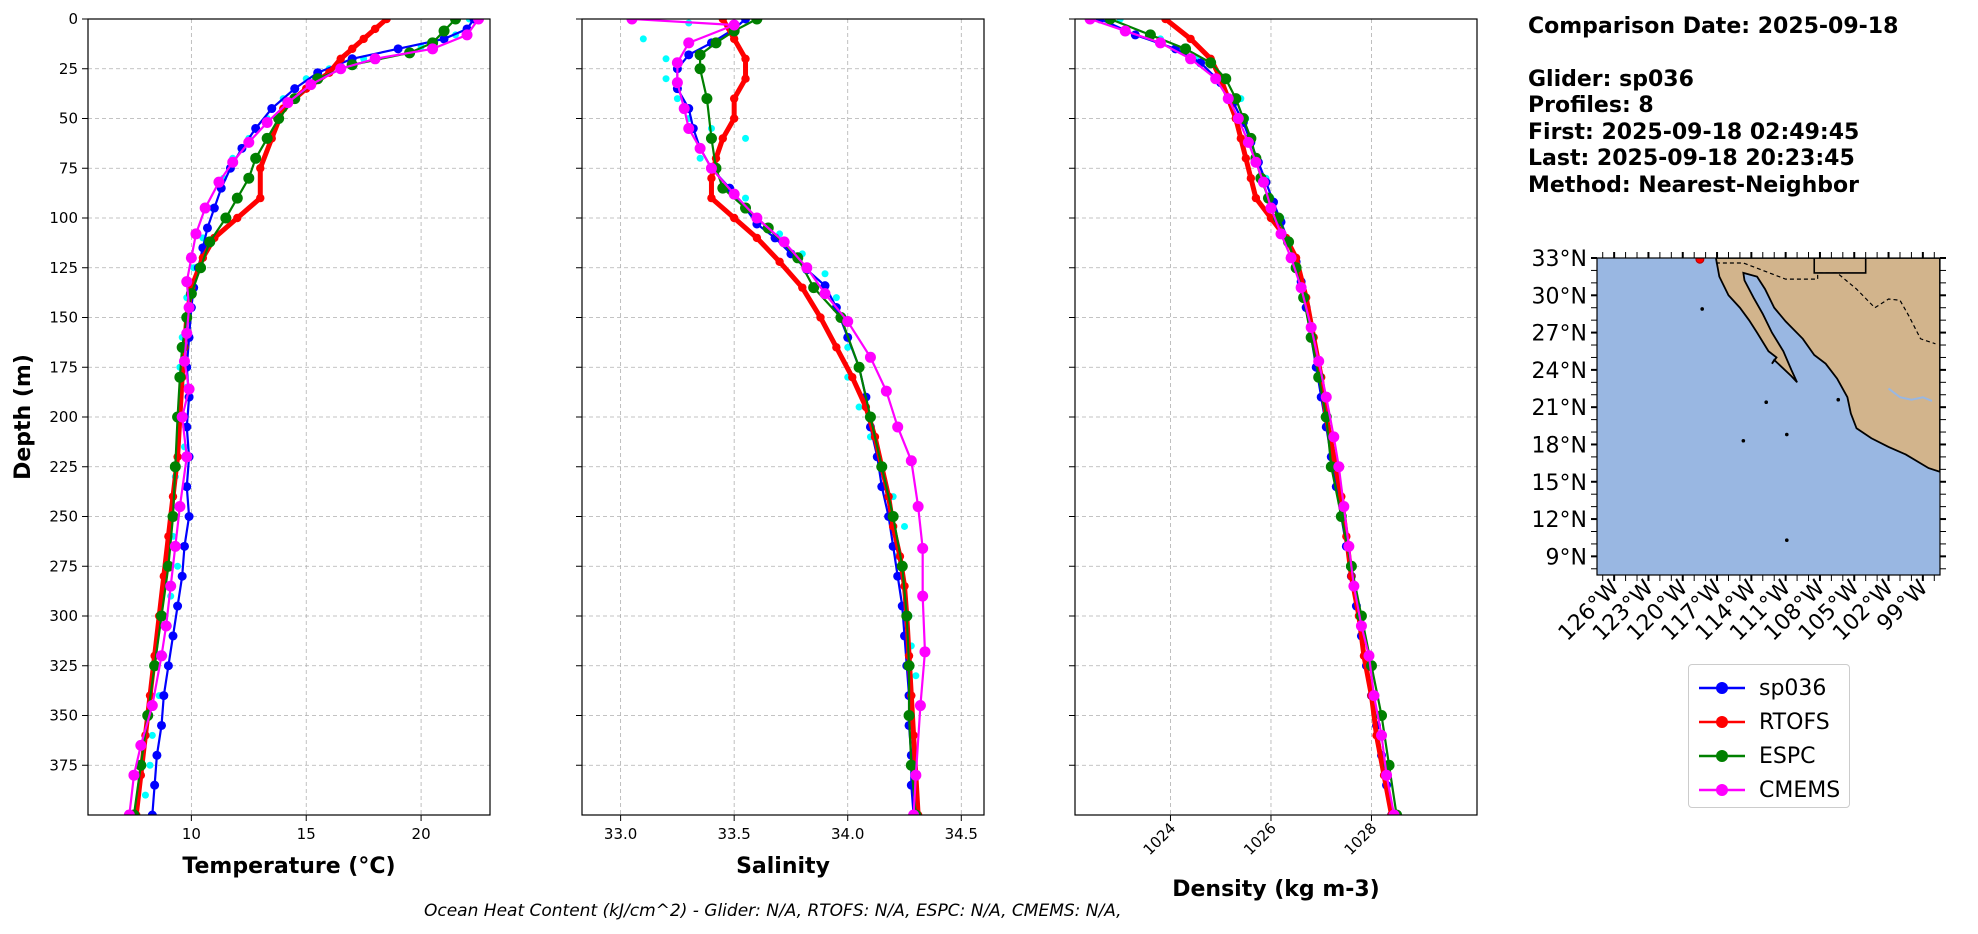 The width and height of the screenshot is (1978, 934). What do you see at coordinates (1611, 79) in the screenshot?
I see `glider-name: Glider: sp036` at bounding box center [1611, 79].